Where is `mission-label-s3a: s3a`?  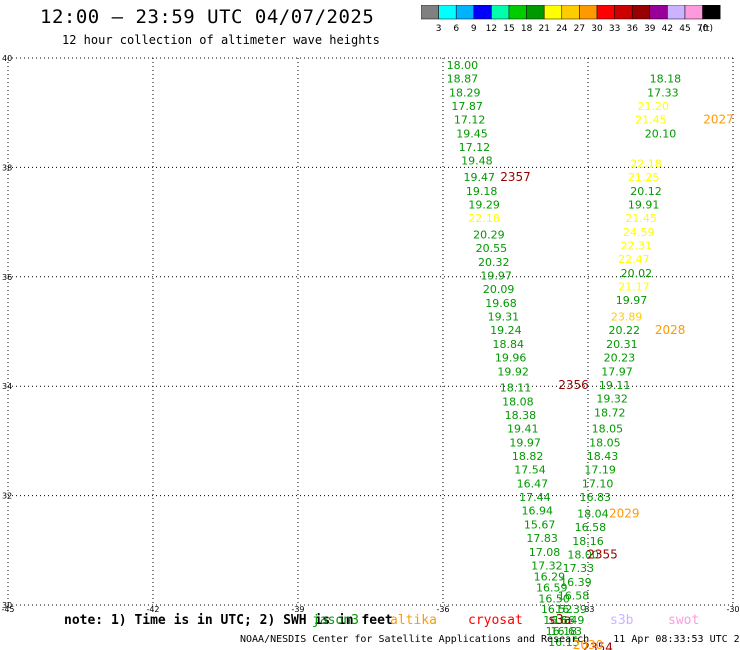 mission-label-s3a: s3a is located at coordinates (560, 620).